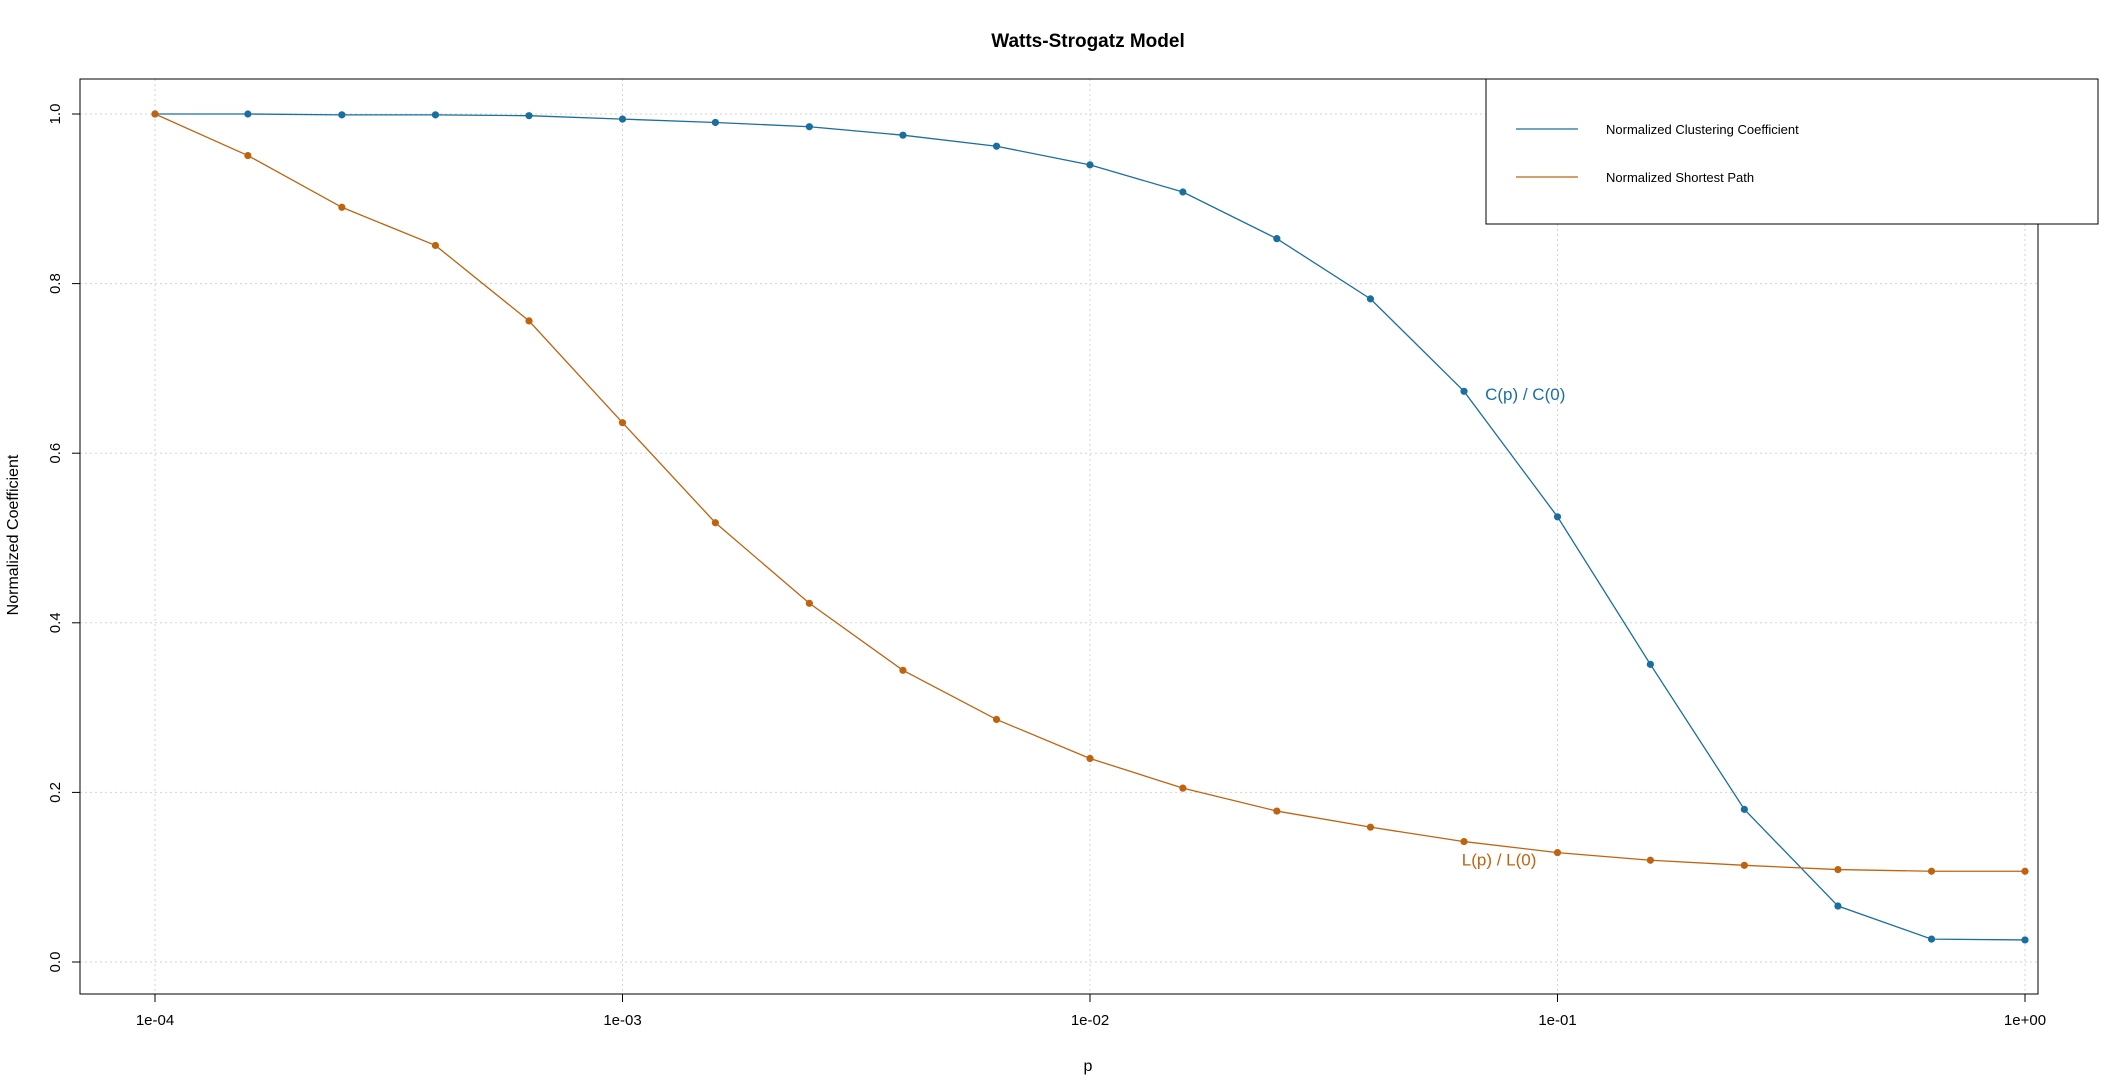 The height and width of the screenshot is (1080, 2111). What do you see at coordinates (622, 1020) in the screenshot?
I see `x-tick-label: 1e-03` at bounding box center [622, 1020].